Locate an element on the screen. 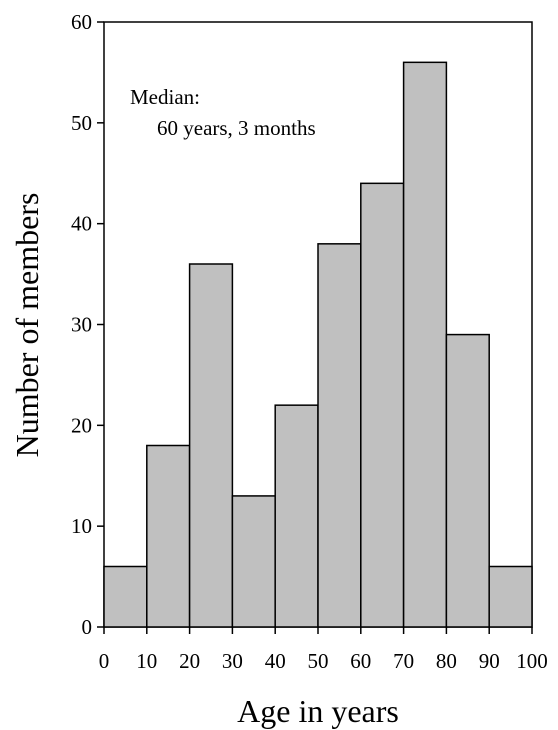  x-axis: 0 10 20 30 40 50 60 70 80 90 100 is located at coordinates (323, 650).